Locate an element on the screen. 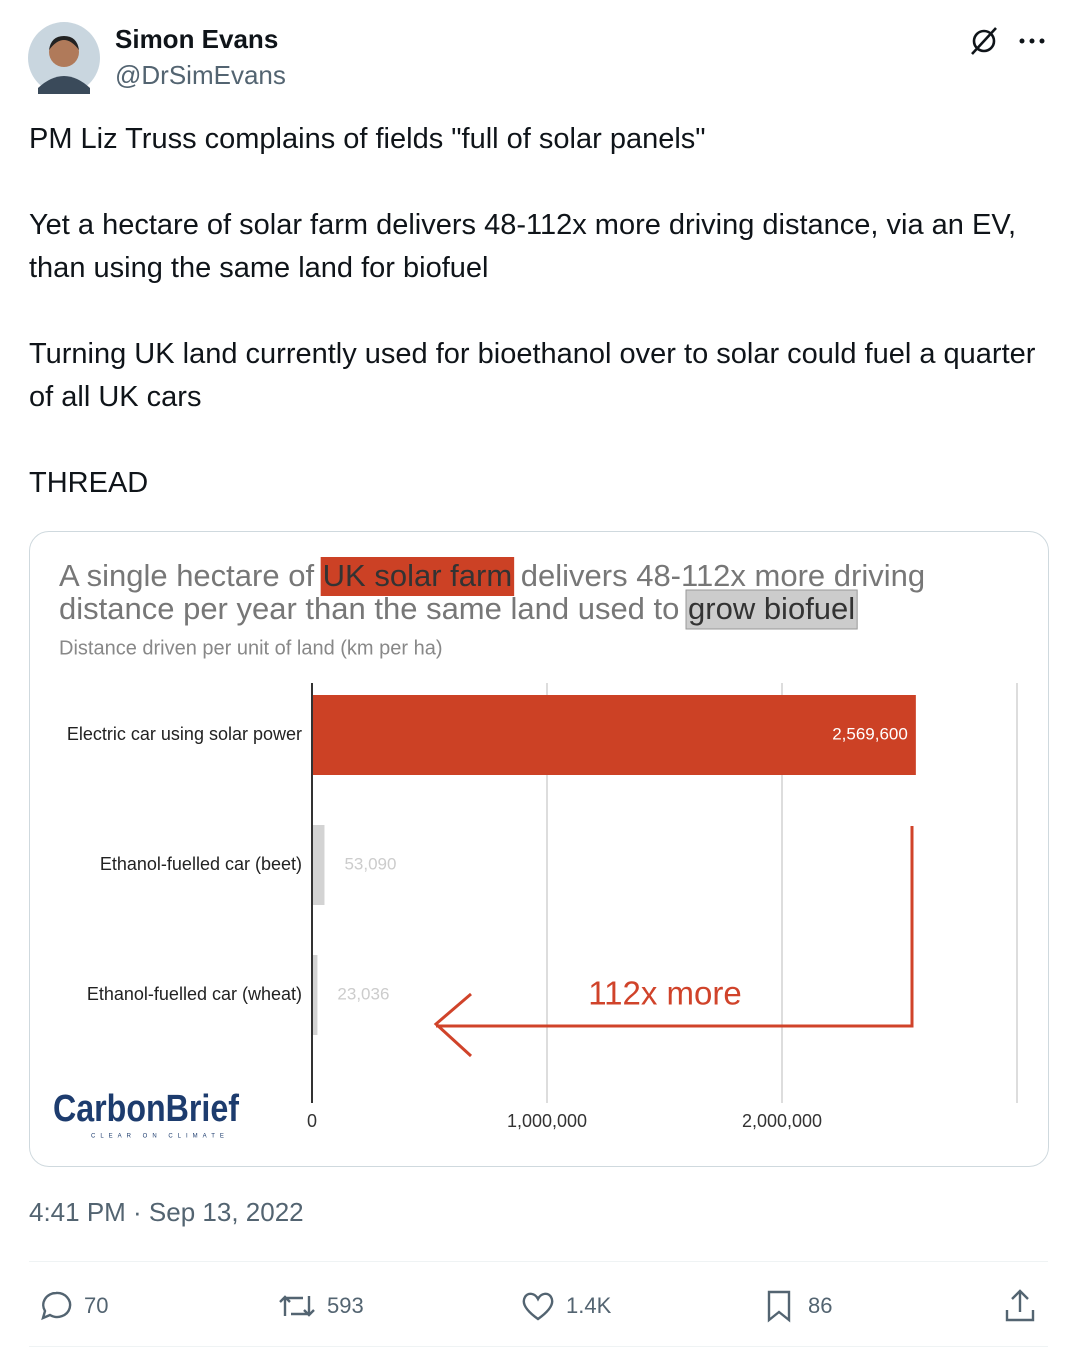 This screenshot has width=1078, height=1348. timestamp: 4:41 PM · Sep 13, 2022 is located at coordinates (166, 1212).